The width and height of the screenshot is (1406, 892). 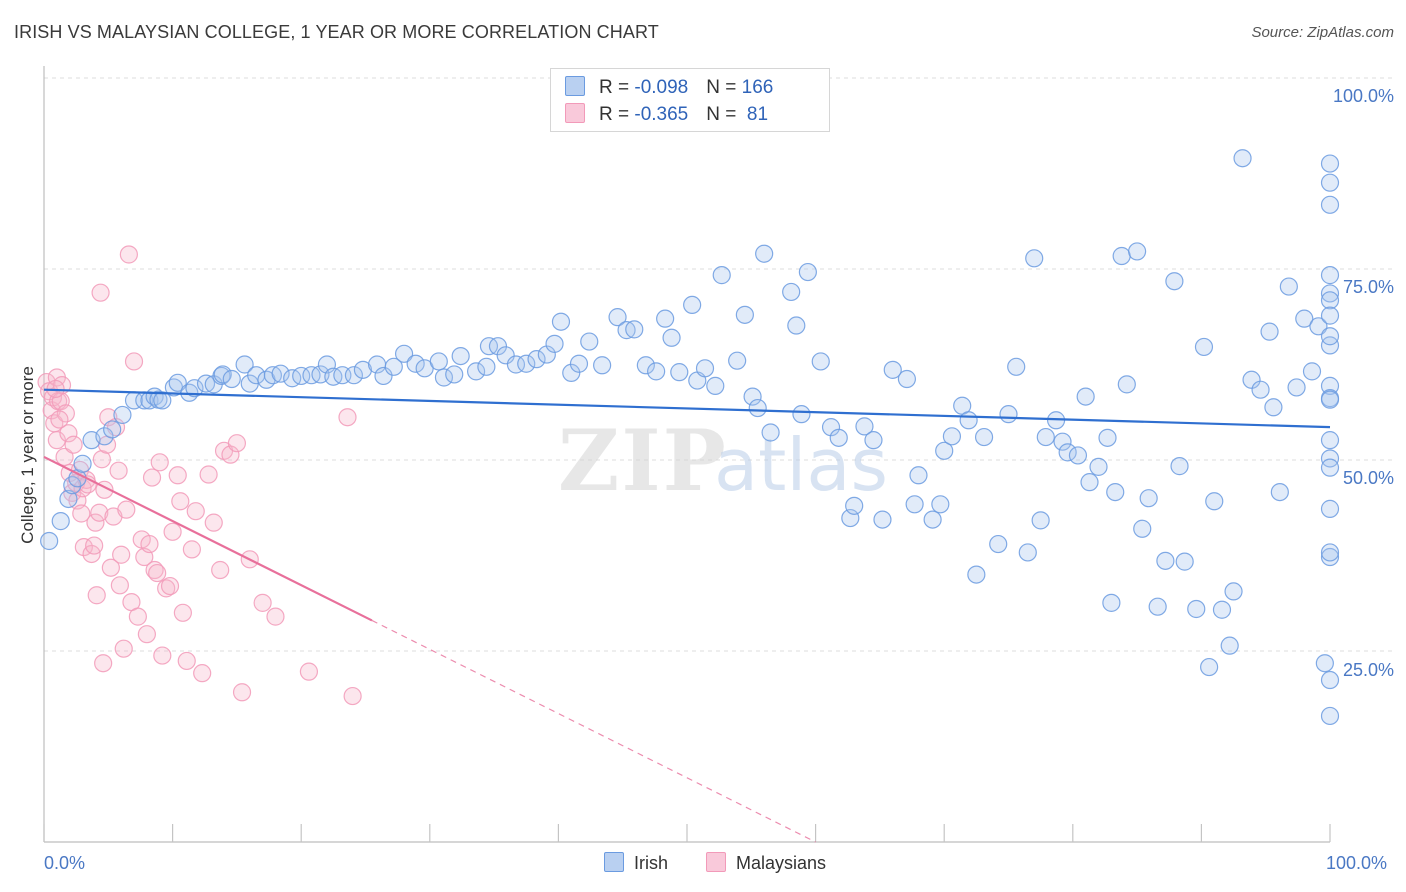 What do you see at coordinates (1363, 96) in the screenshot?
I see `y-tick-100: 100.0%` at bounding box center [1363, 96].